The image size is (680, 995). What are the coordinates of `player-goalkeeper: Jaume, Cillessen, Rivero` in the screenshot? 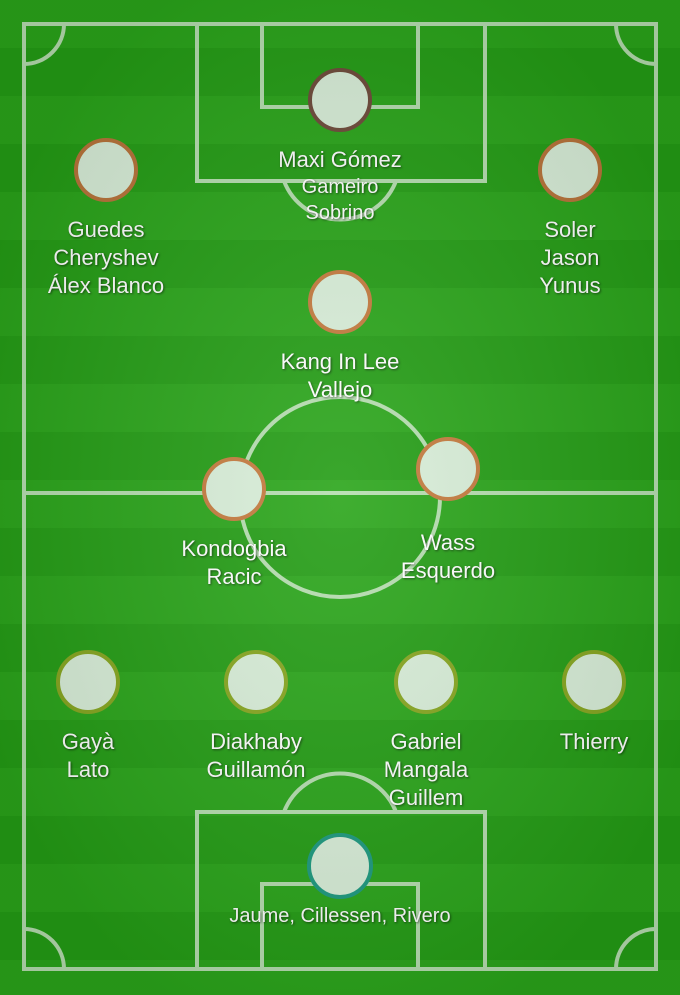 It's located at (340, 881).